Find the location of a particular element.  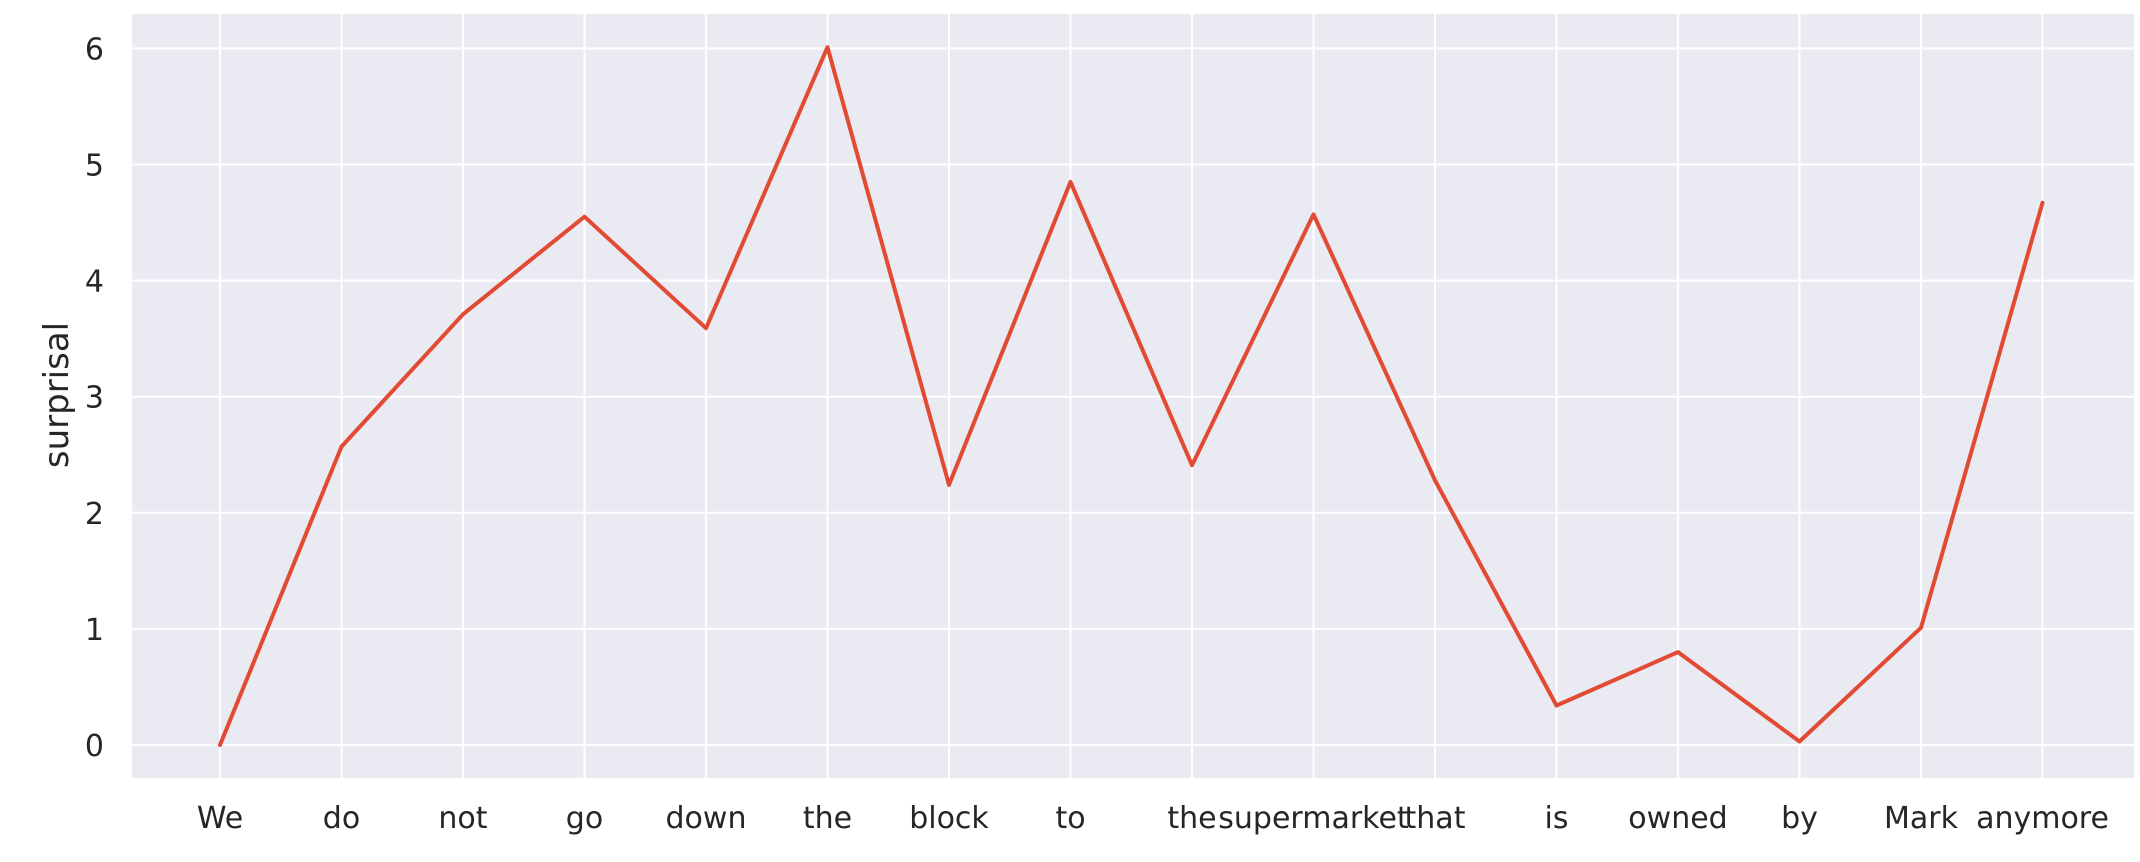

x-tick-label: anymore is located at coordinates (2042, 818).